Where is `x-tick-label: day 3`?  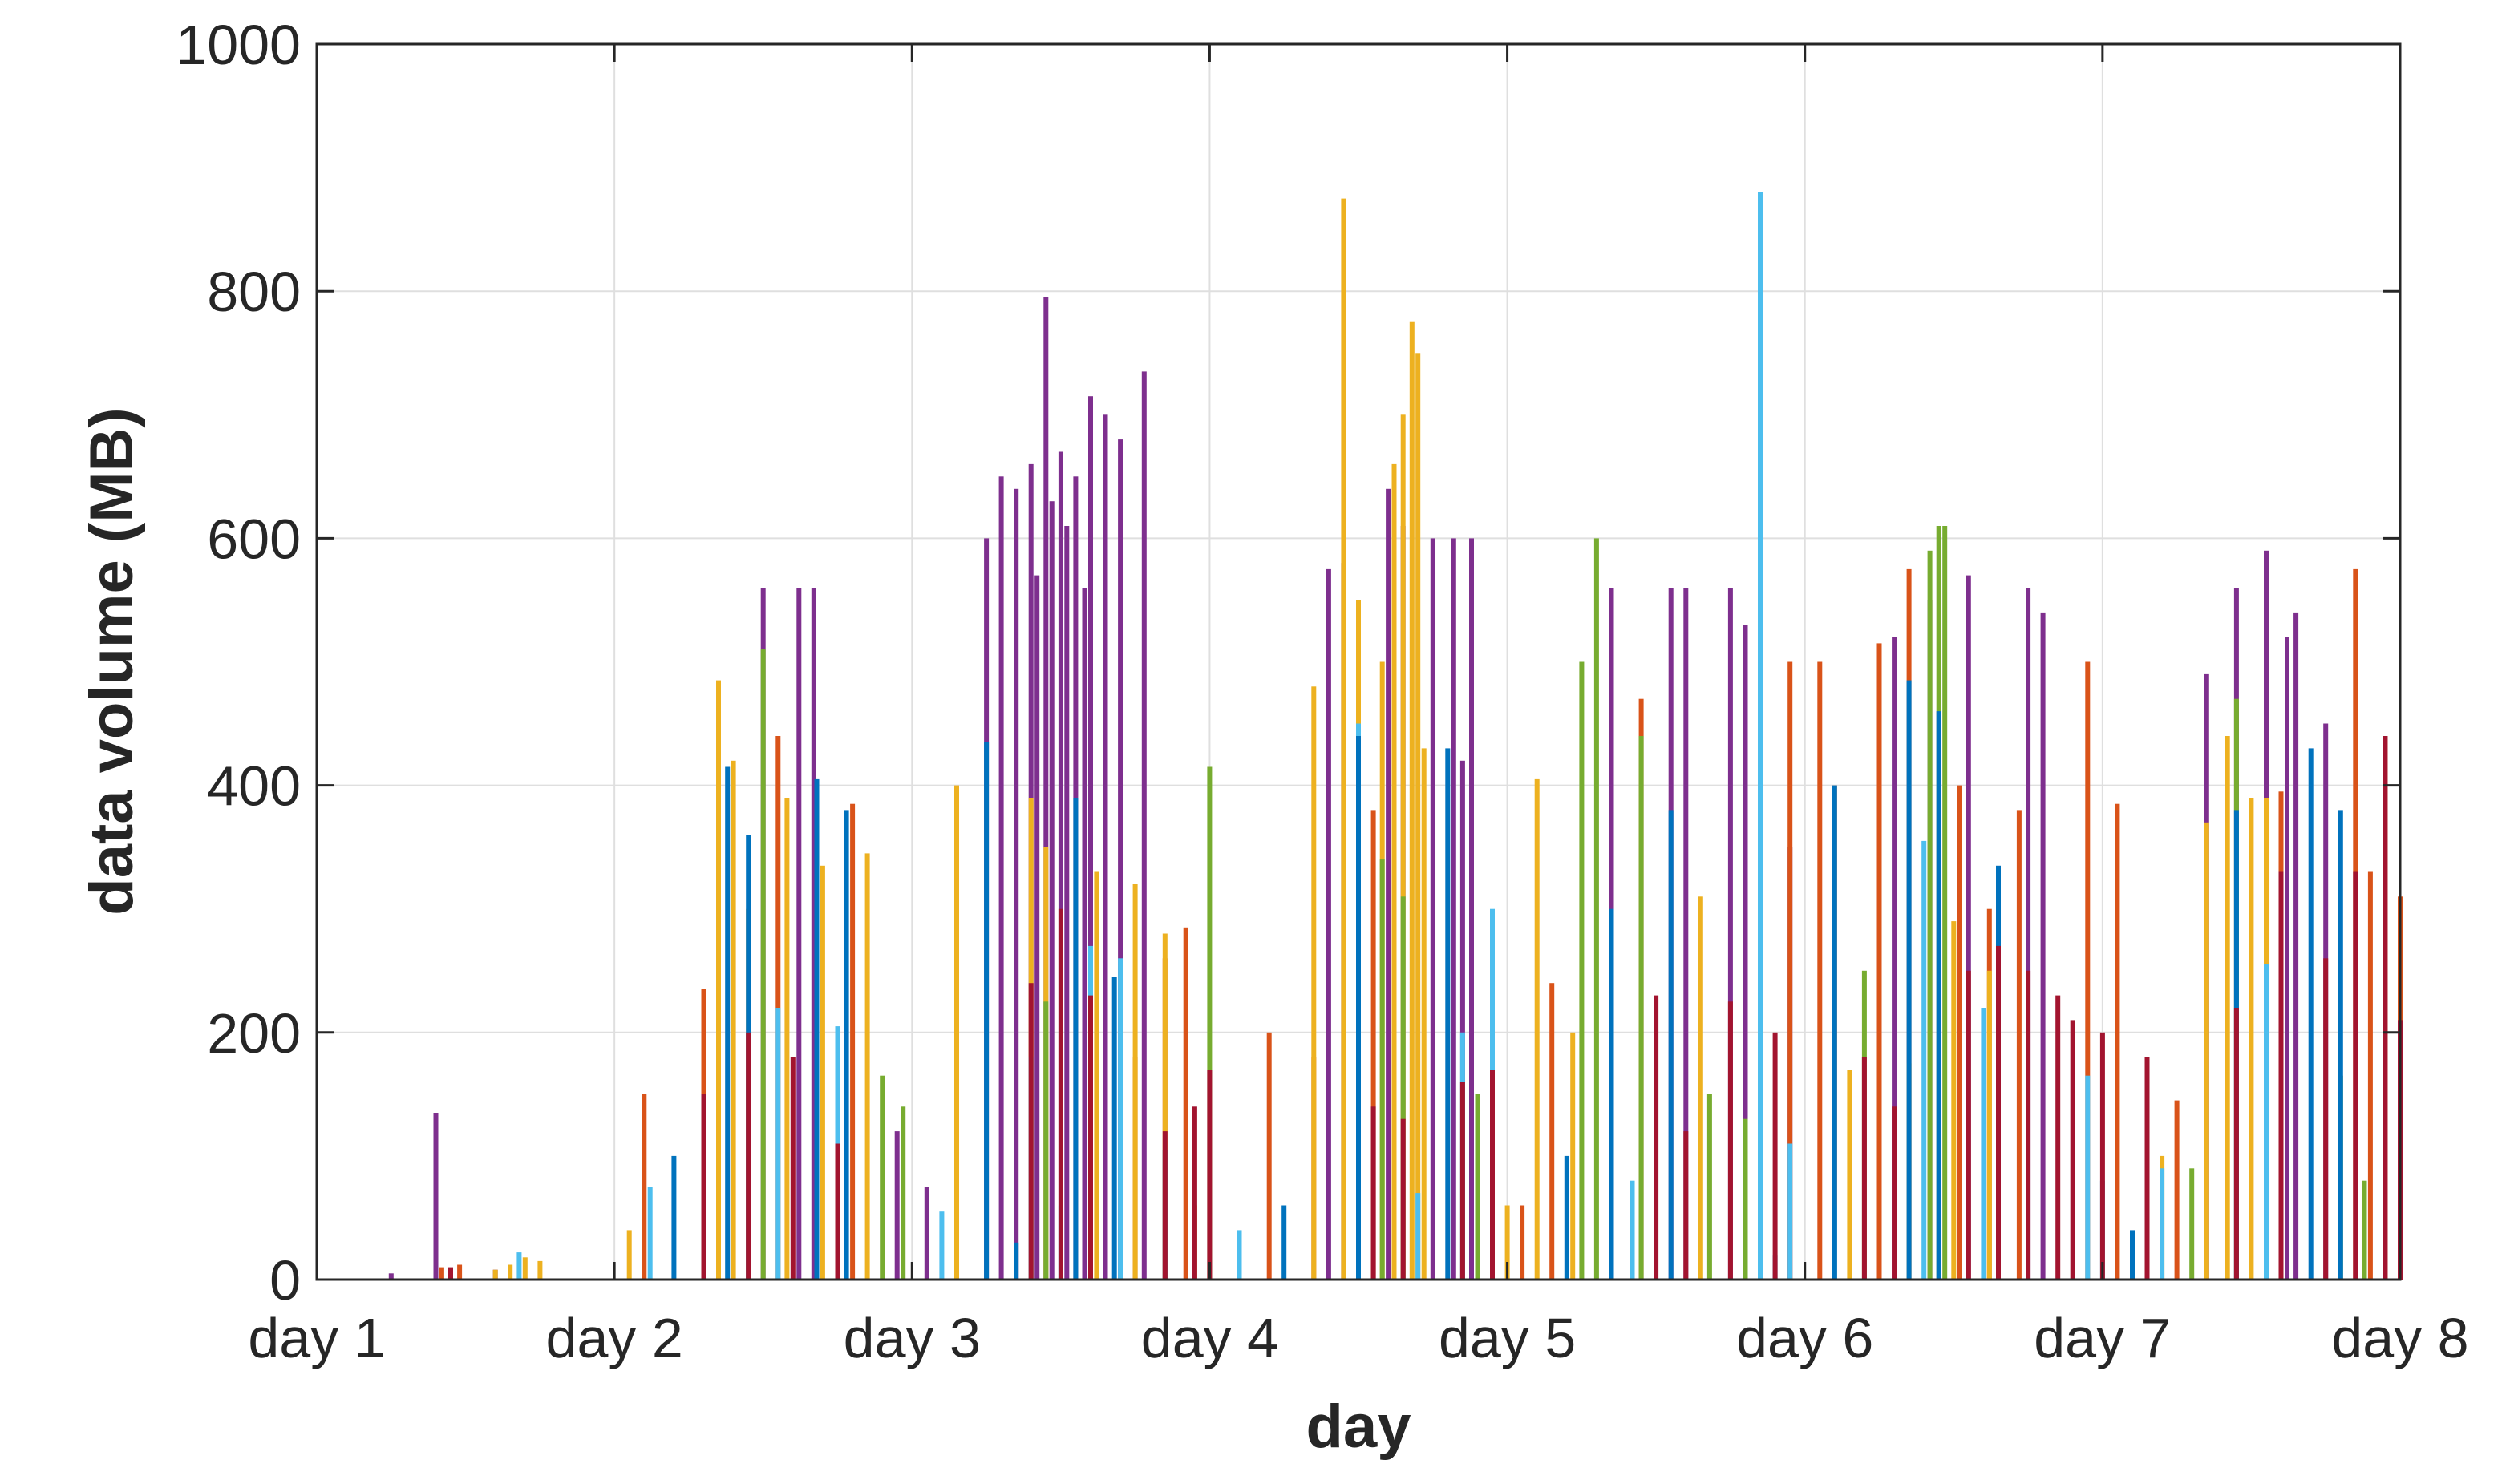 x-tick-label: day 3 is located at coordinates (912, 1338).